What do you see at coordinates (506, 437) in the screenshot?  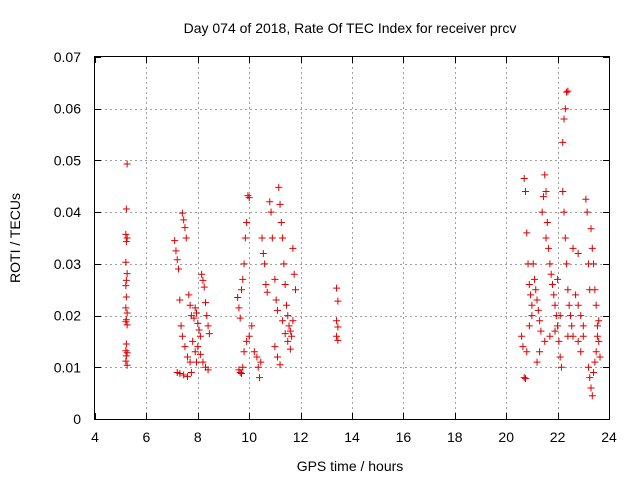 I see `x-tick-label: 20` at bounding box center [506, 437].